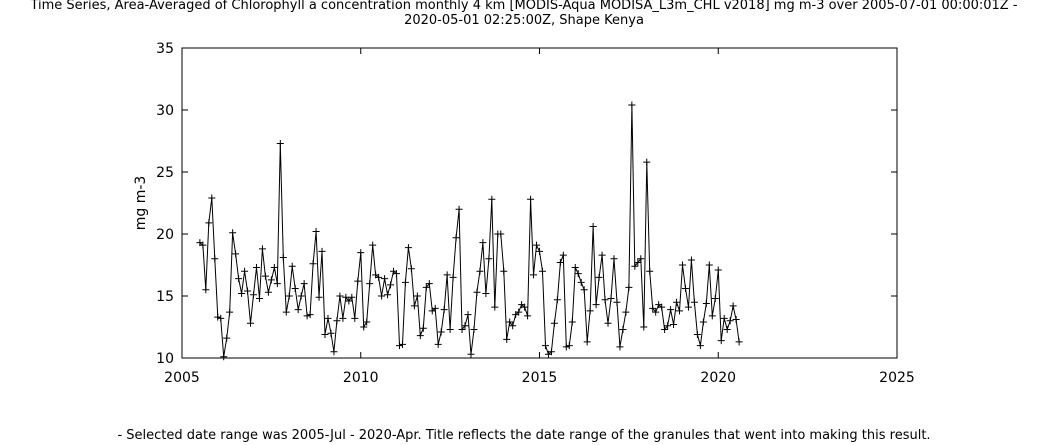 Image resolution: width=1048 pixels, height=445 pixels. I want to click on x-tick-label: 2020, so click(718, 378).